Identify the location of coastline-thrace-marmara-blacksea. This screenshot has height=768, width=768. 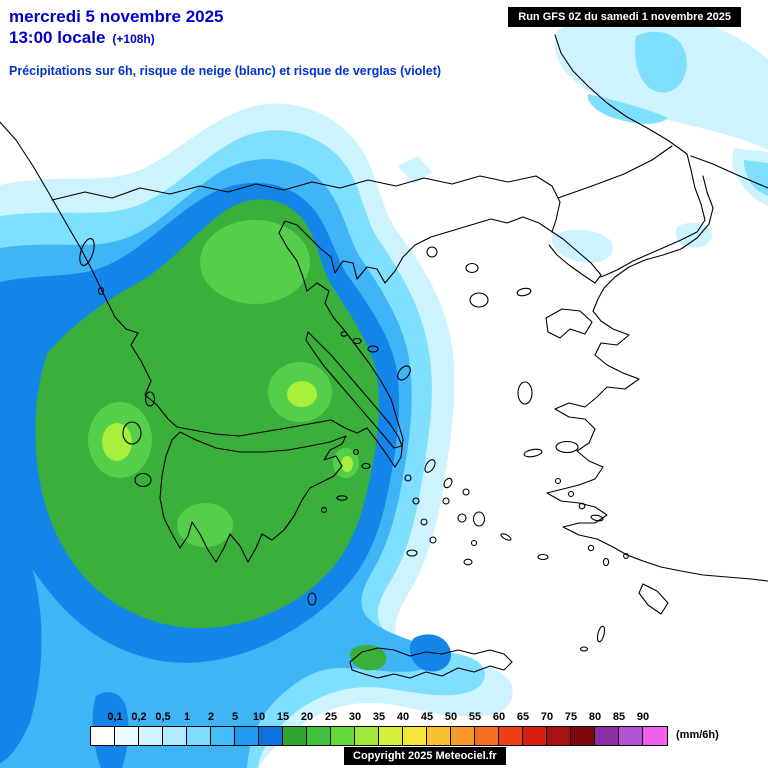
(630, 156).